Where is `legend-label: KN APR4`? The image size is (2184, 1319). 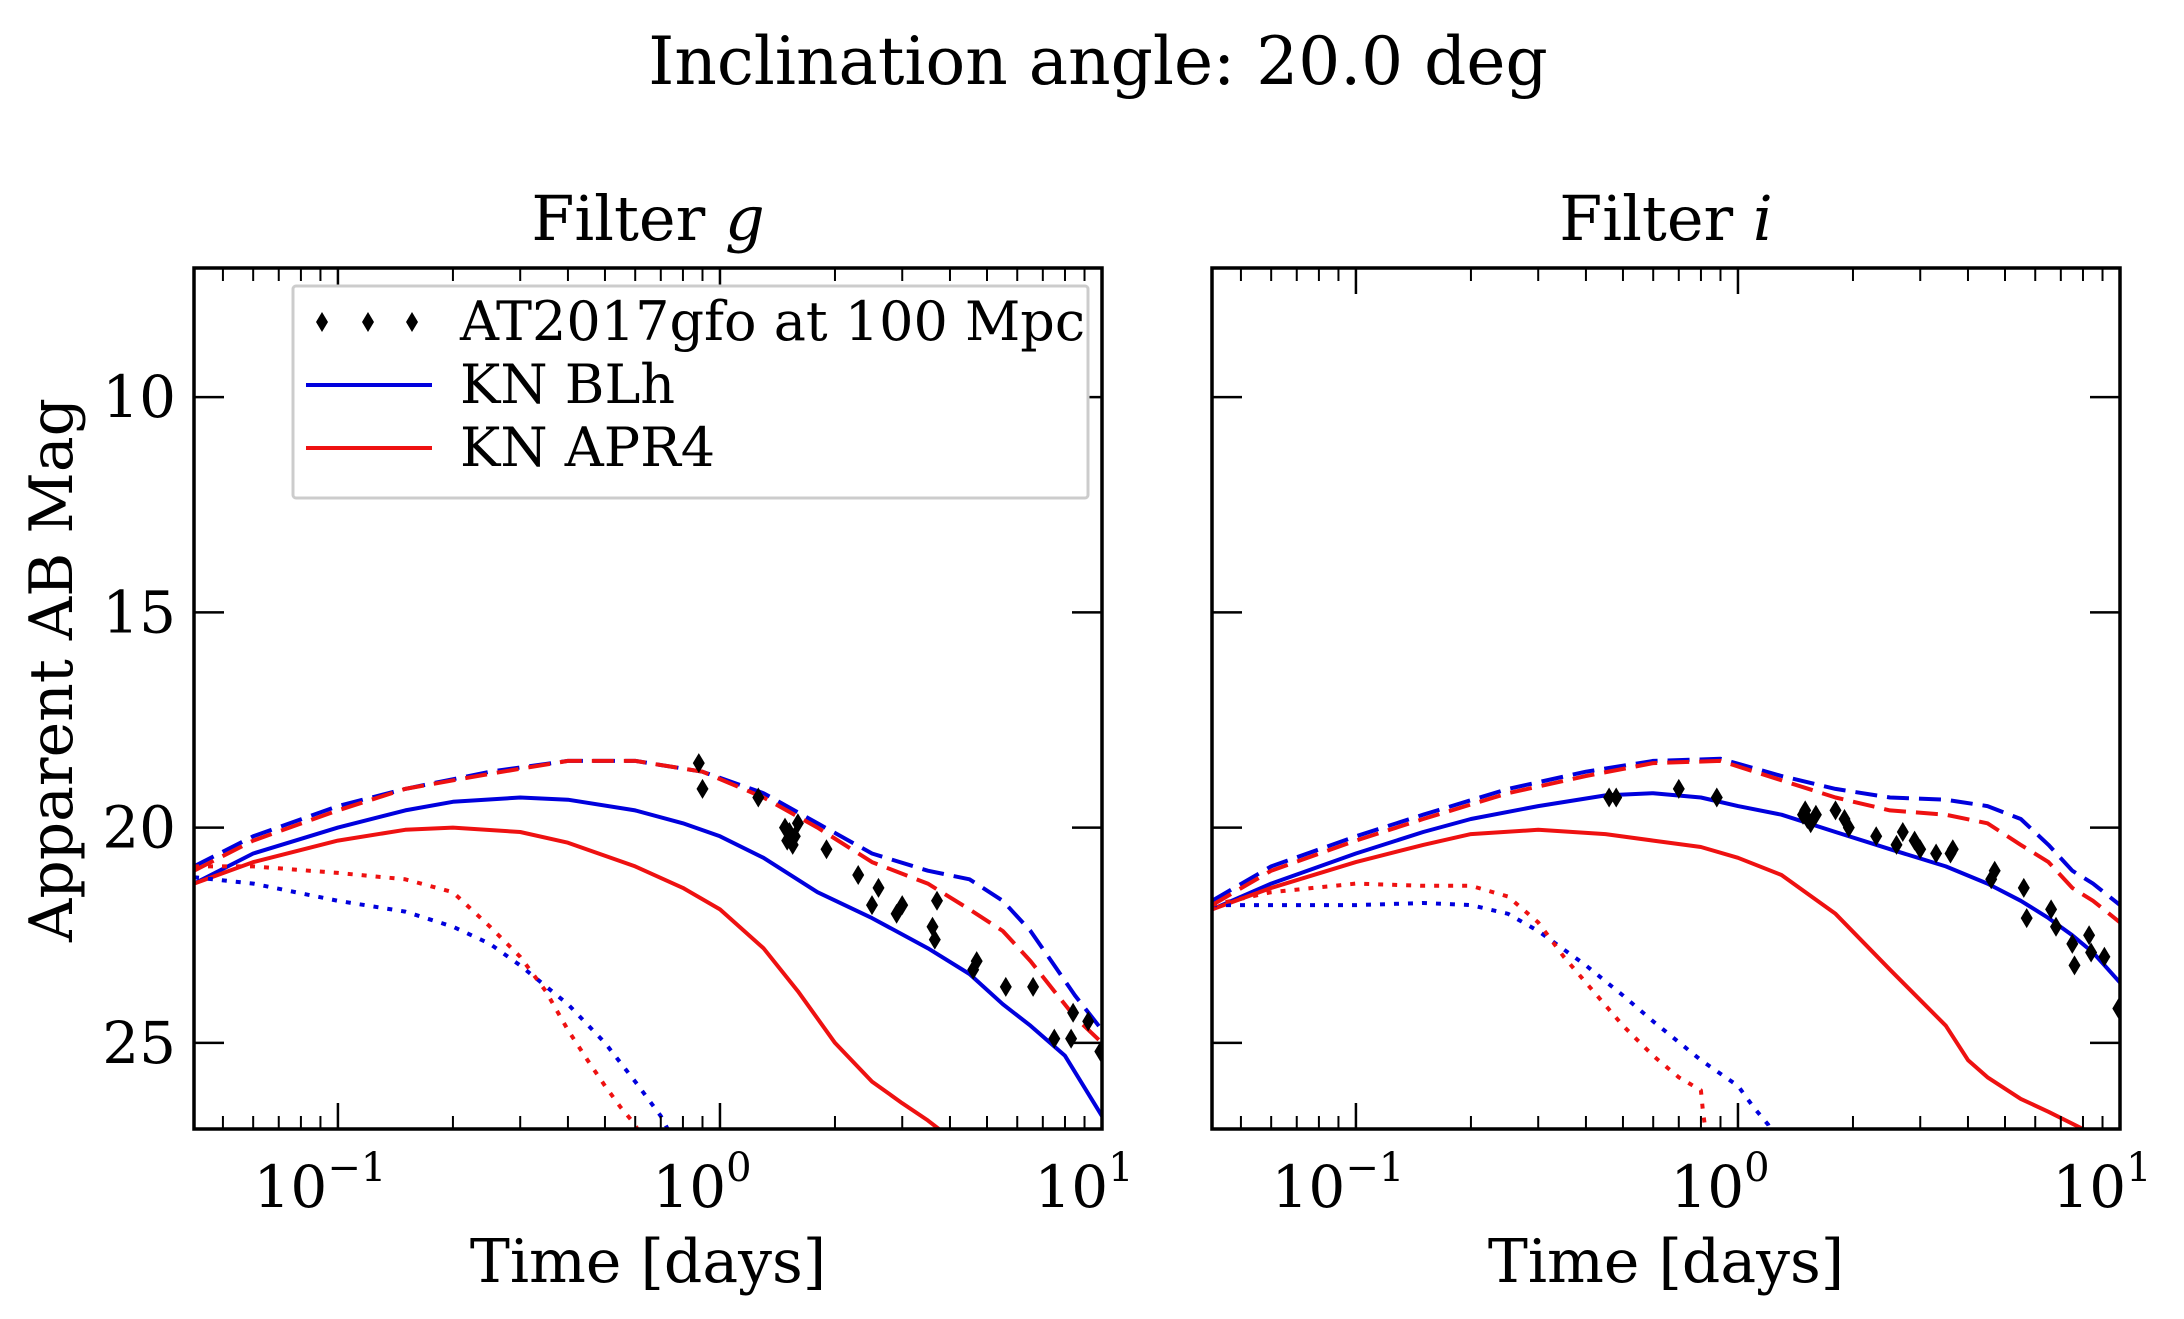
legend-label: KN APR4 is located at coordinates (587, 447).